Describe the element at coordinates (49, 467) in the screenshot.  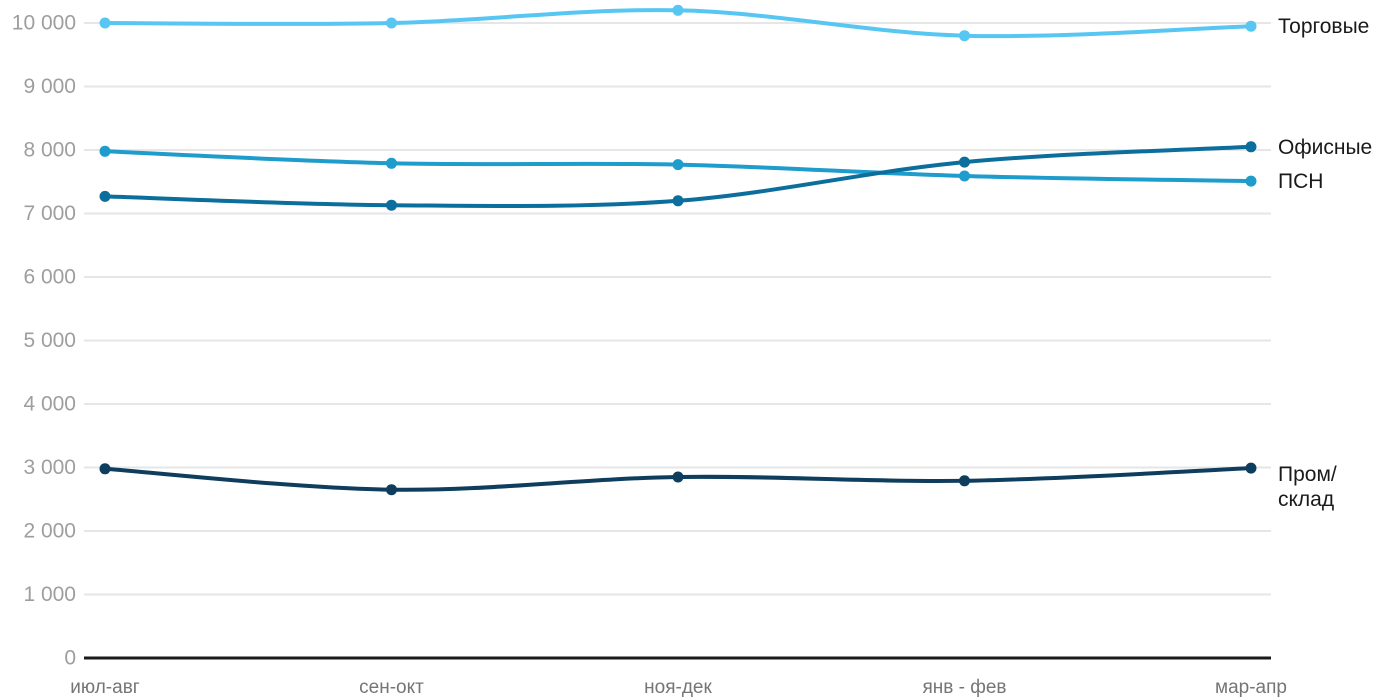
I see `y-axis-tick-label: 3 000` at that location.